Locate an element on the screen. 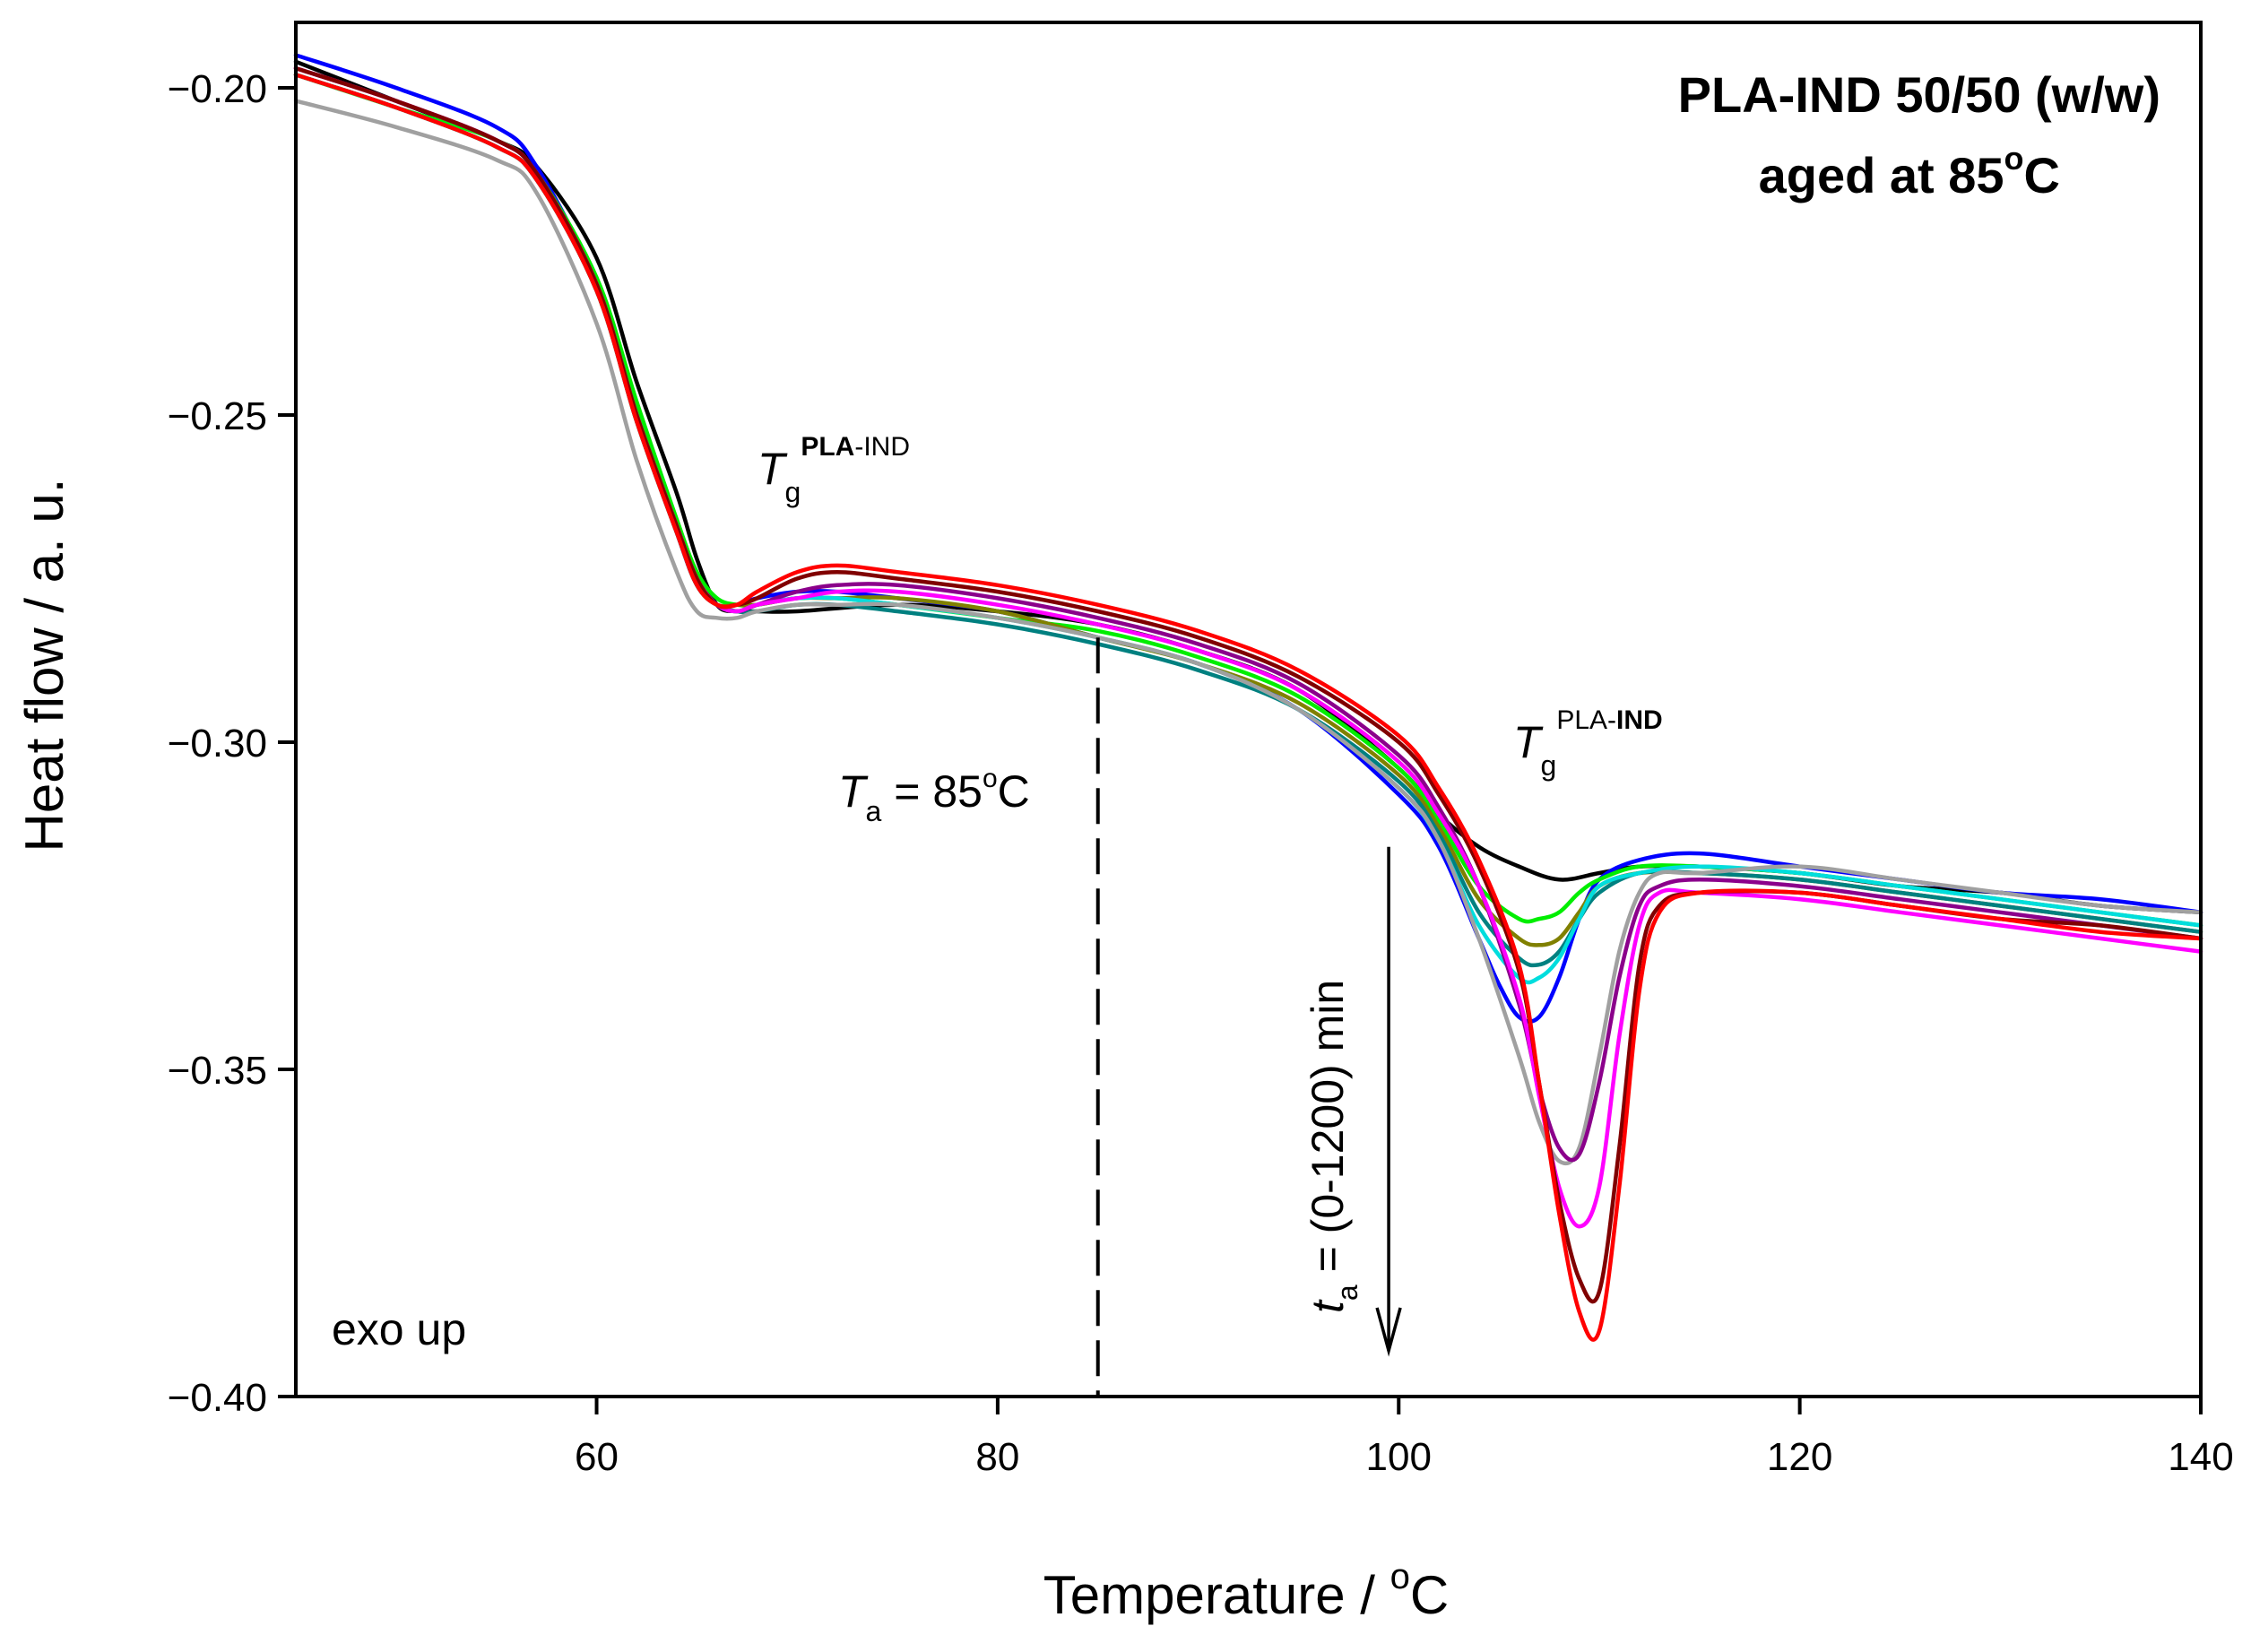 Image resolution: width=2251 pixels, height=1652 pixels. ta-label: Ta = 85oC is located at coordinates (934, 795).